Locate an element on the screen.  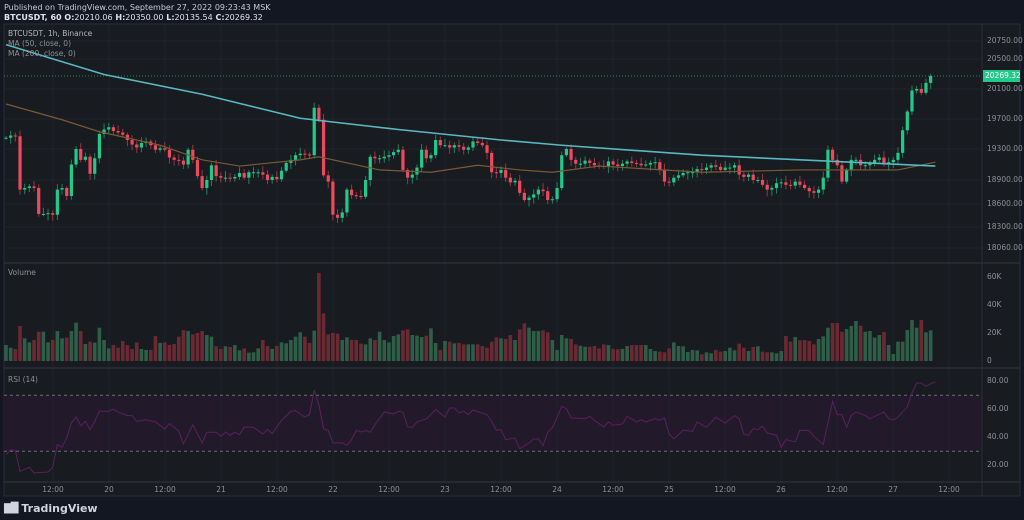
legend-symbol: BTCUSDT, 1h, Binance is located at coordinates (50, 33).